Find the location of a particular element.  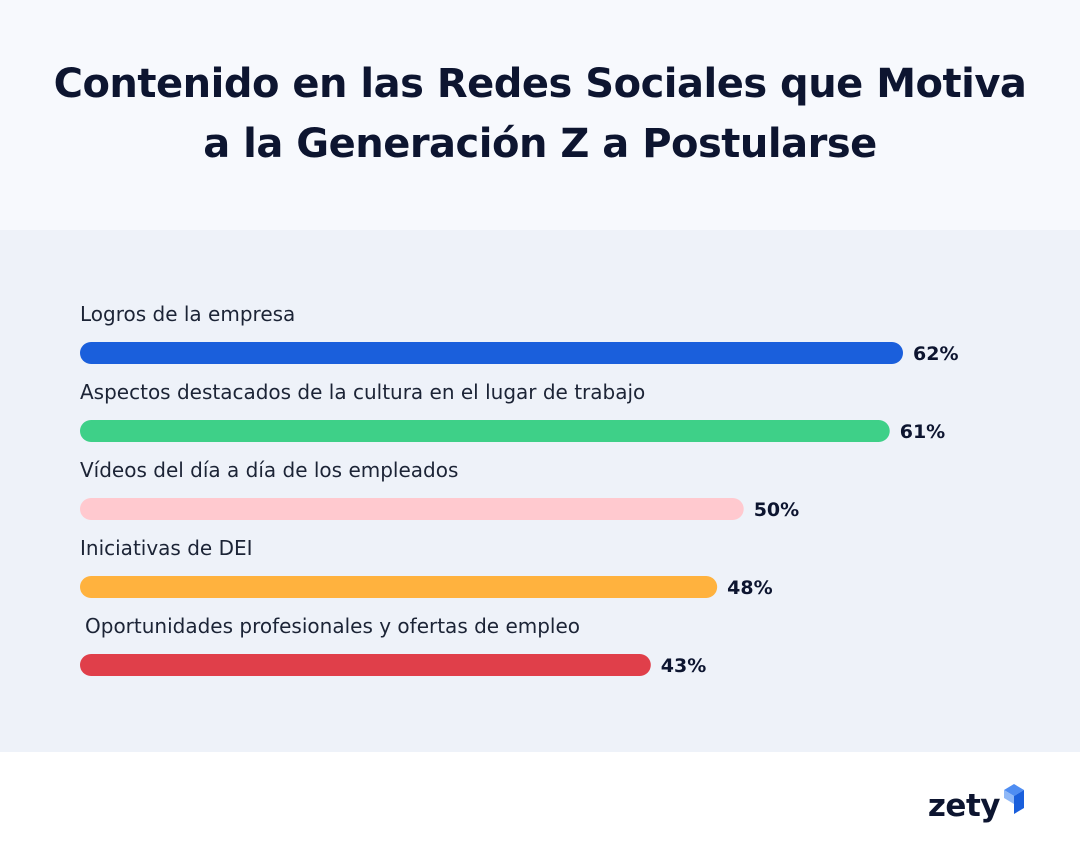

category-label: Logros de la empresa is located at coordinates (187, 314).